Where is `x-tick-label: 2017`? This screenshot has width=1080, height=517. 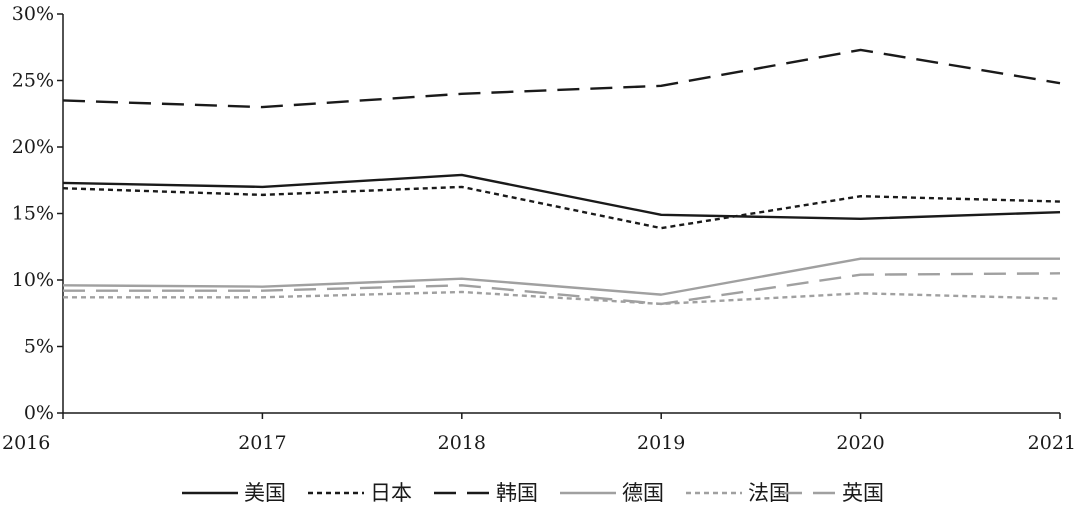
x-tick-label: 2017 is located at coordinates (262, 443).